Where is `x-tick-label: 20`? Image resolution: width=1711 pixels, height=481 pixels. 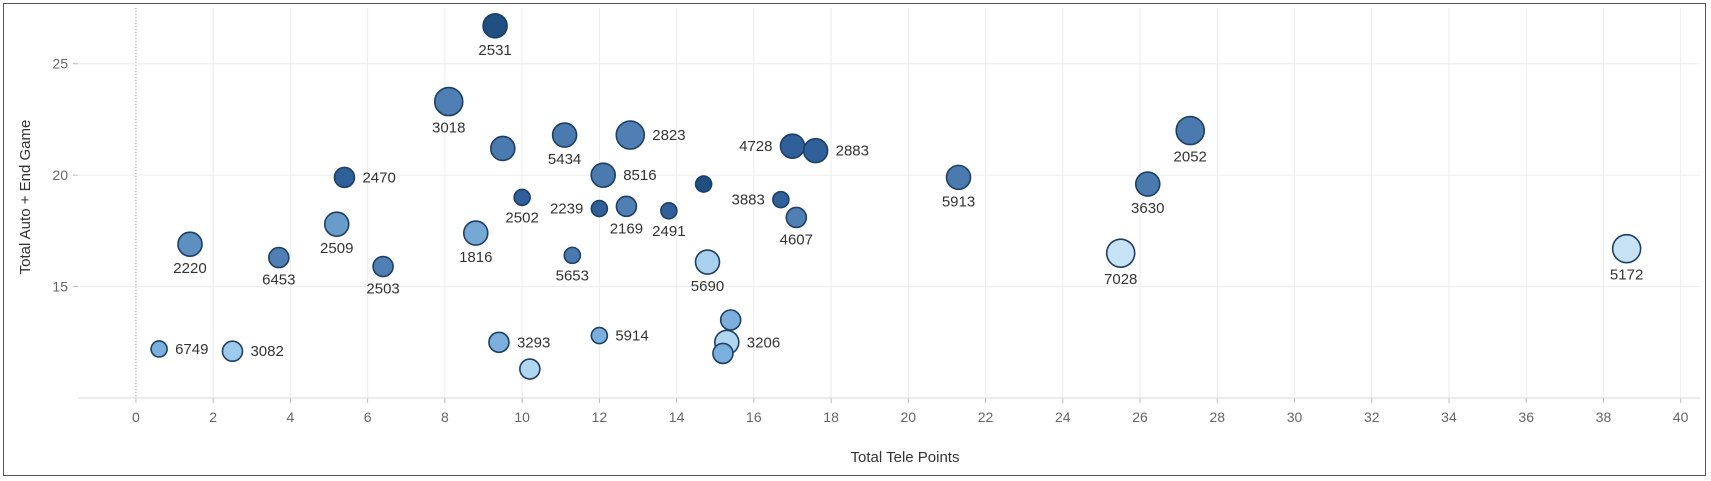
x-tick-label: 20 is located at coordinates (909, 417).